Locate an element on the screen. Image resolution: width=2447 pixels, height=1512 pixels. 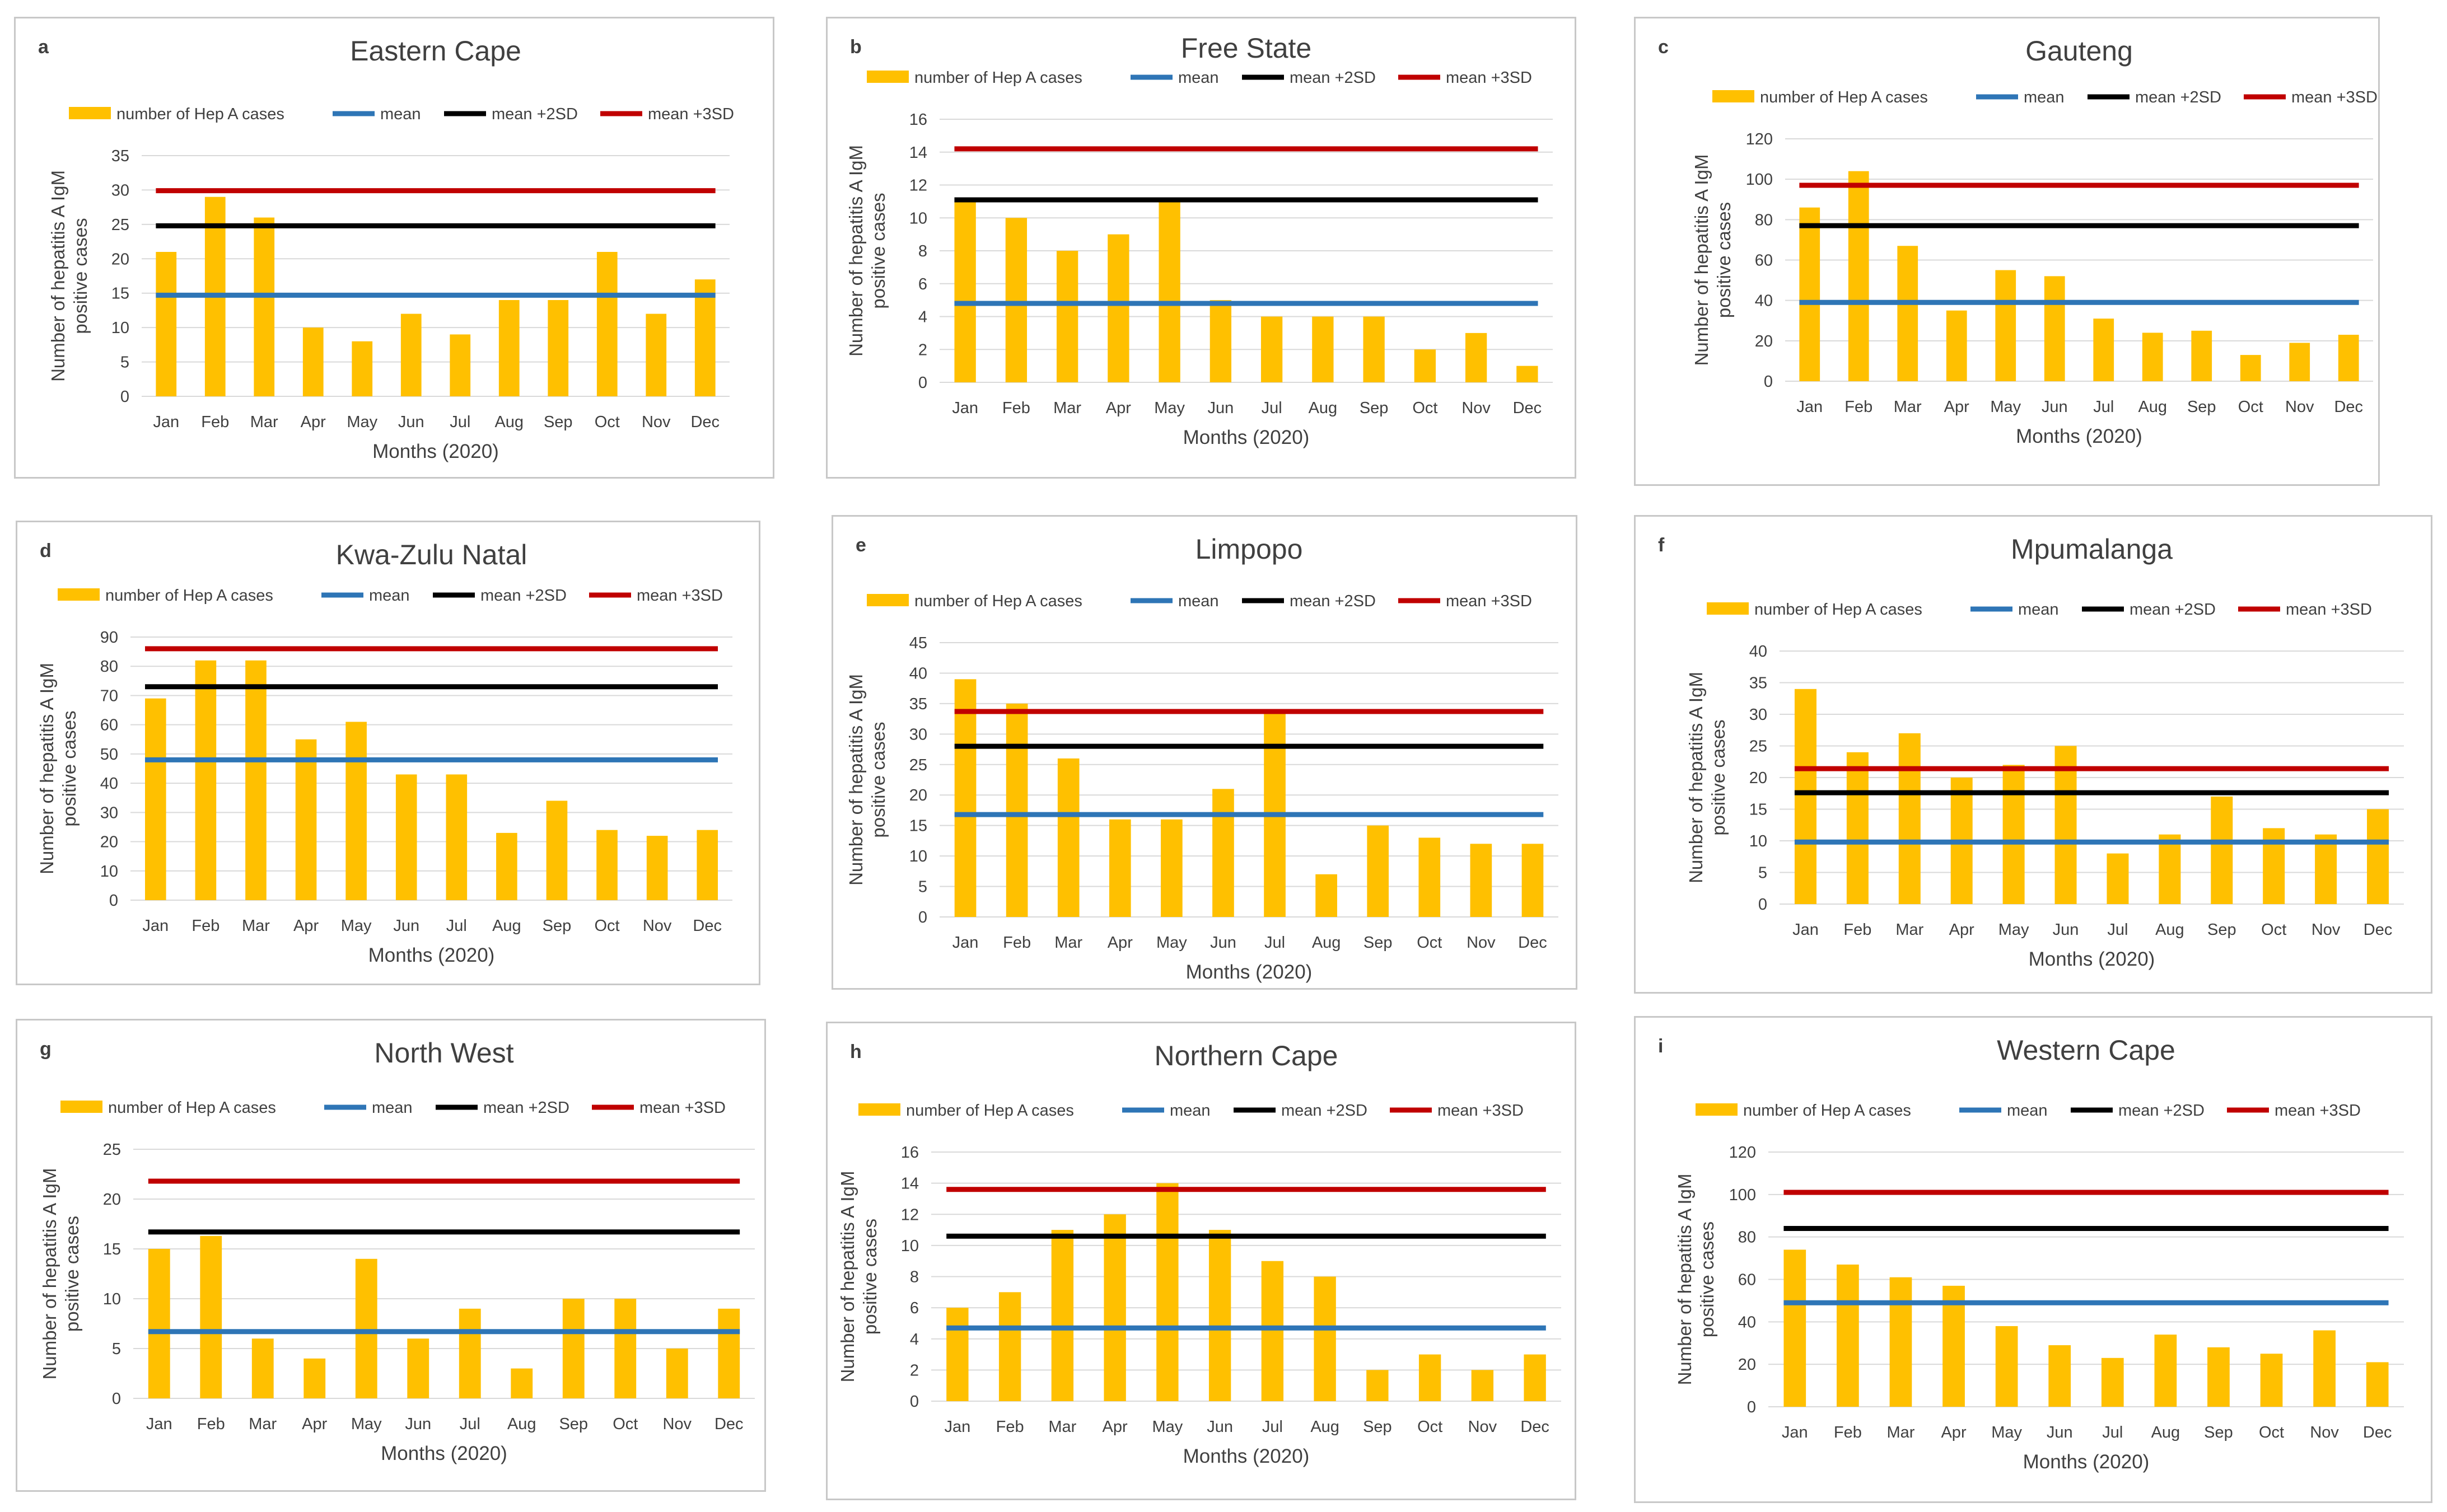
x-tick-label: Feb is located at coordinates (1858, 407).